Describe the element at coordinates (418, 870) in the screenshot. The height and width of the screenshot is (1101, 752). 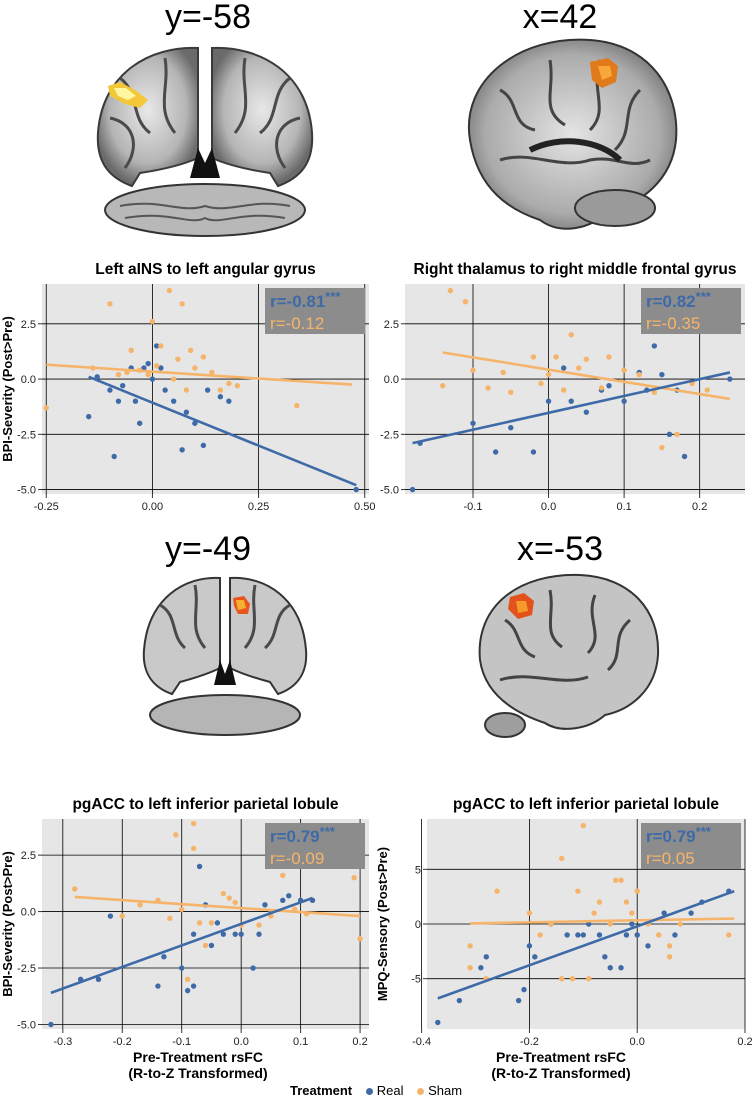
I see `y-tick-label: 5` at that location.